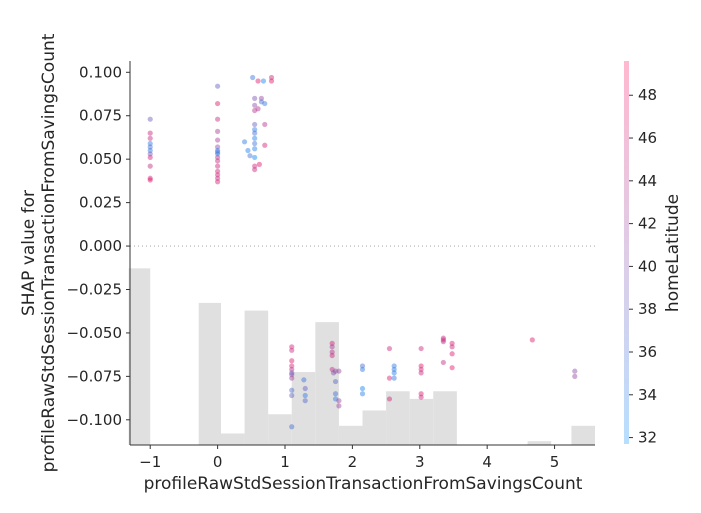 This screenshot has height=513, width=701. I want to click on y-tick-label: −0.025, so click(94, 289).